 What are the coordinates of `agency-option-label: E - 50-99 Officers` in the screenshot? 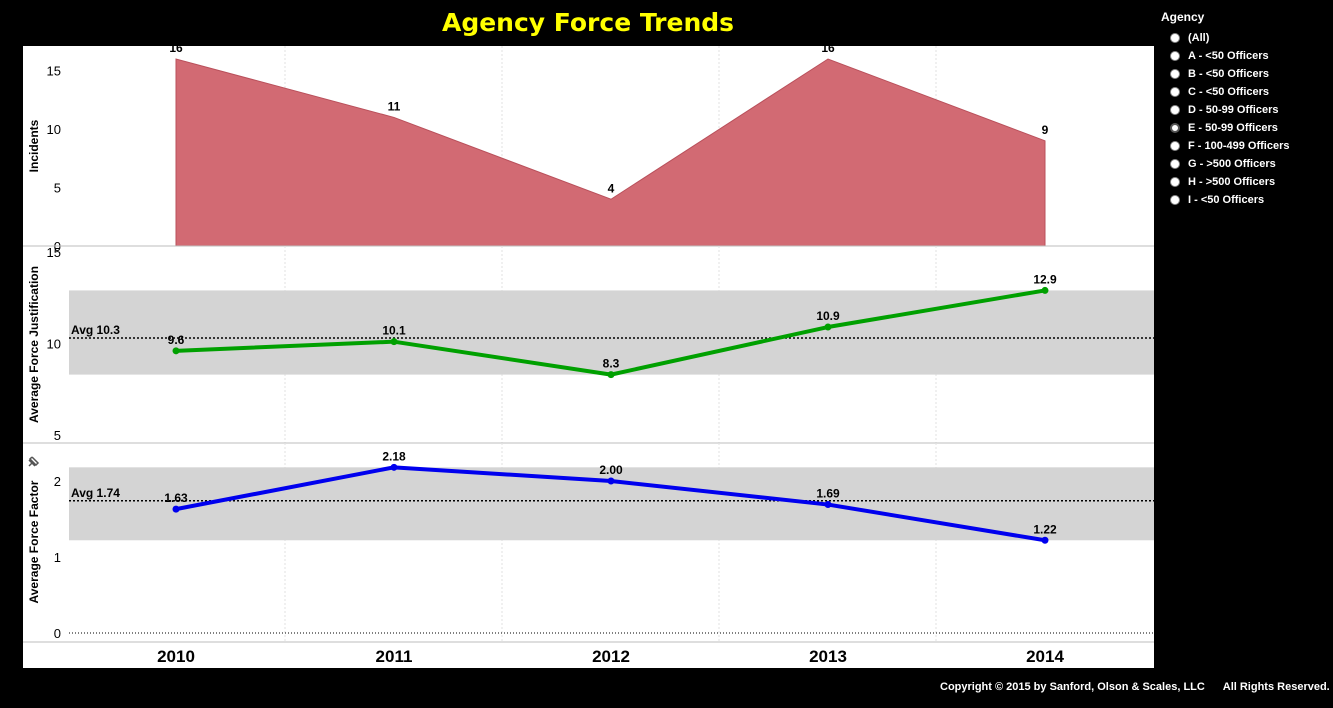 It's located at (1233, 128).